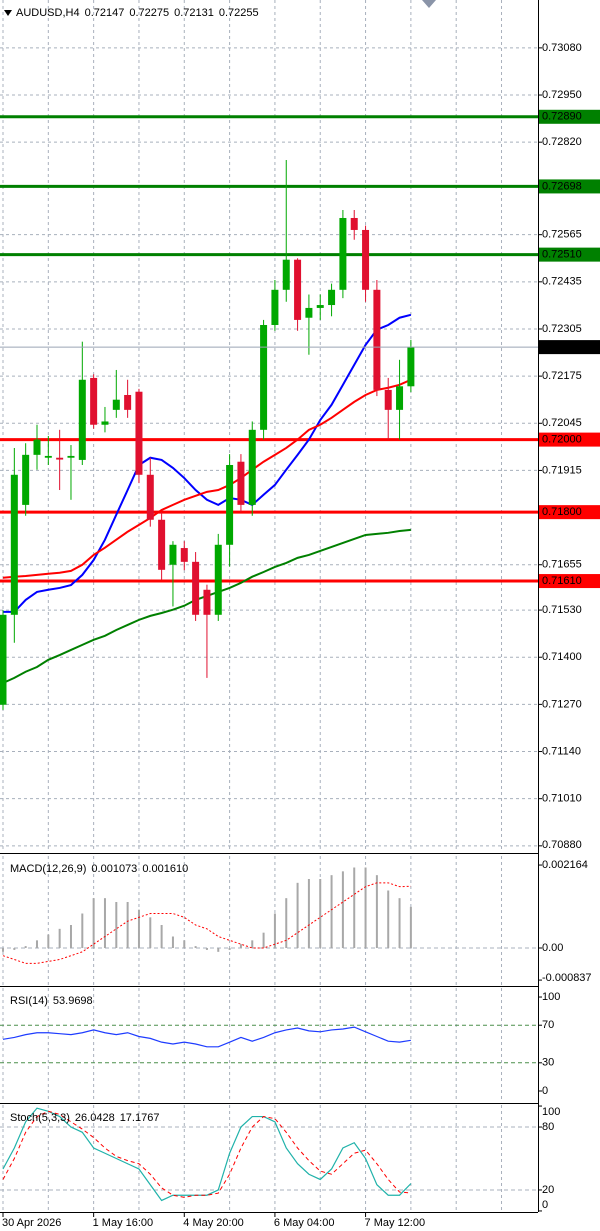 This screenshot has width=600, height=1231. Describe the element at coordinates (123, 1223) in the screenshot. I see `x-tick-label: 1 May 16:00` at that location.